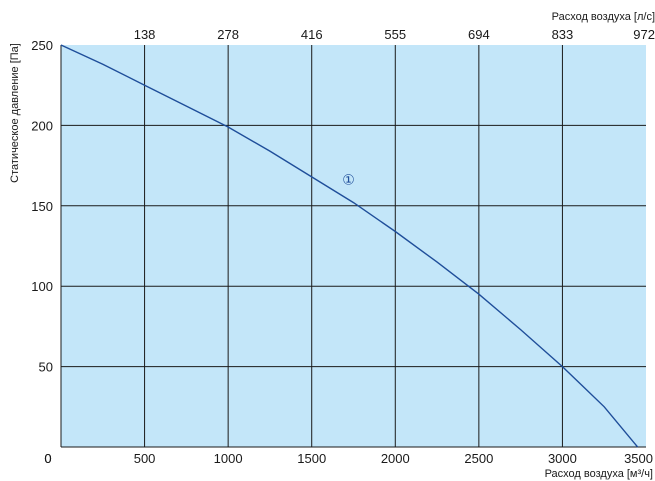 This screenshot has width=655, height=481. What do you see at coordinates (15, 113) in the screenshot?
I see `y-axis-title: Статическое давление [Па]` at bounding box center [15, 113].